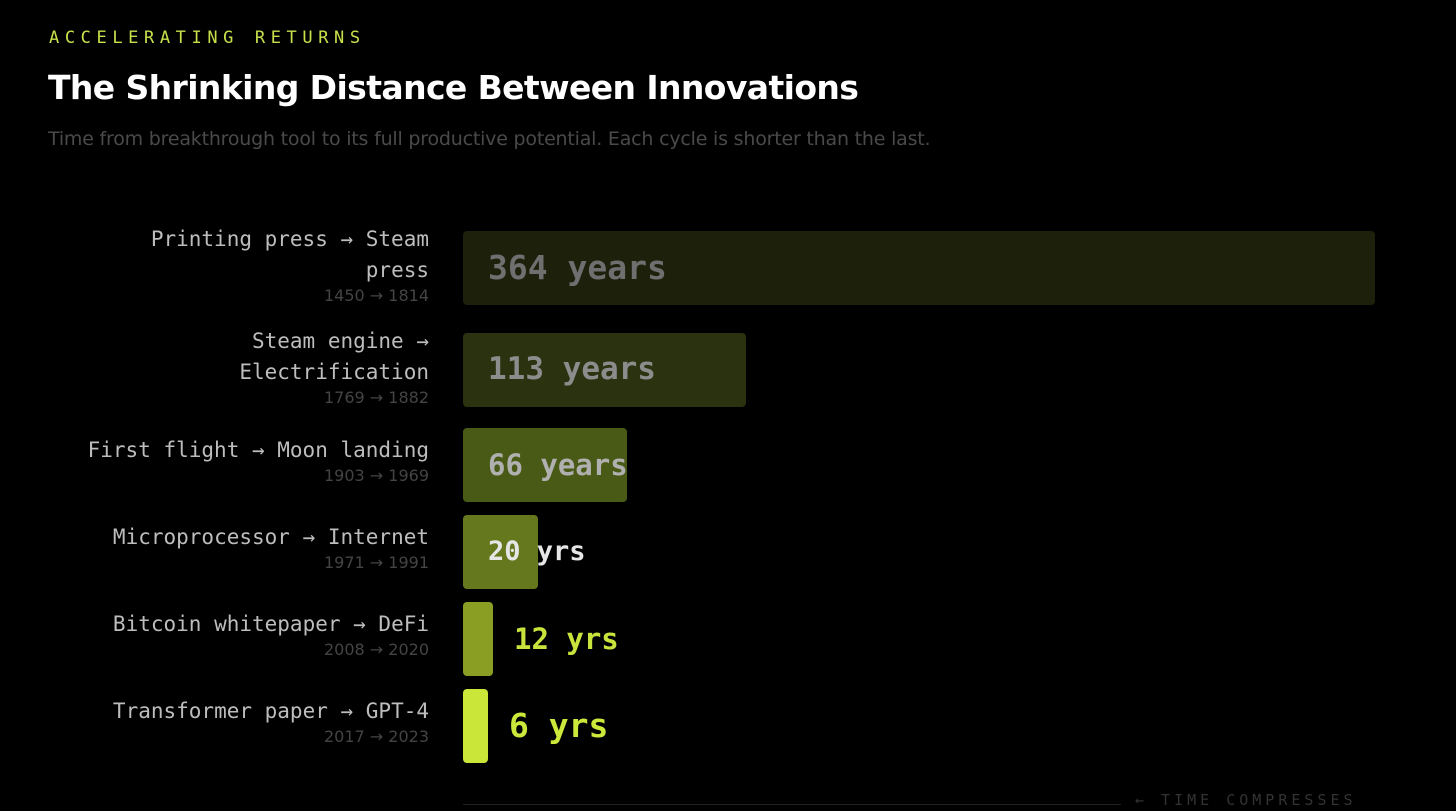 The width and height of the screenshot is (1456, 811). Describe the element at coordinates (376, 649) in the screenshot. I see `year-range: 2008 → 2020` at that location.